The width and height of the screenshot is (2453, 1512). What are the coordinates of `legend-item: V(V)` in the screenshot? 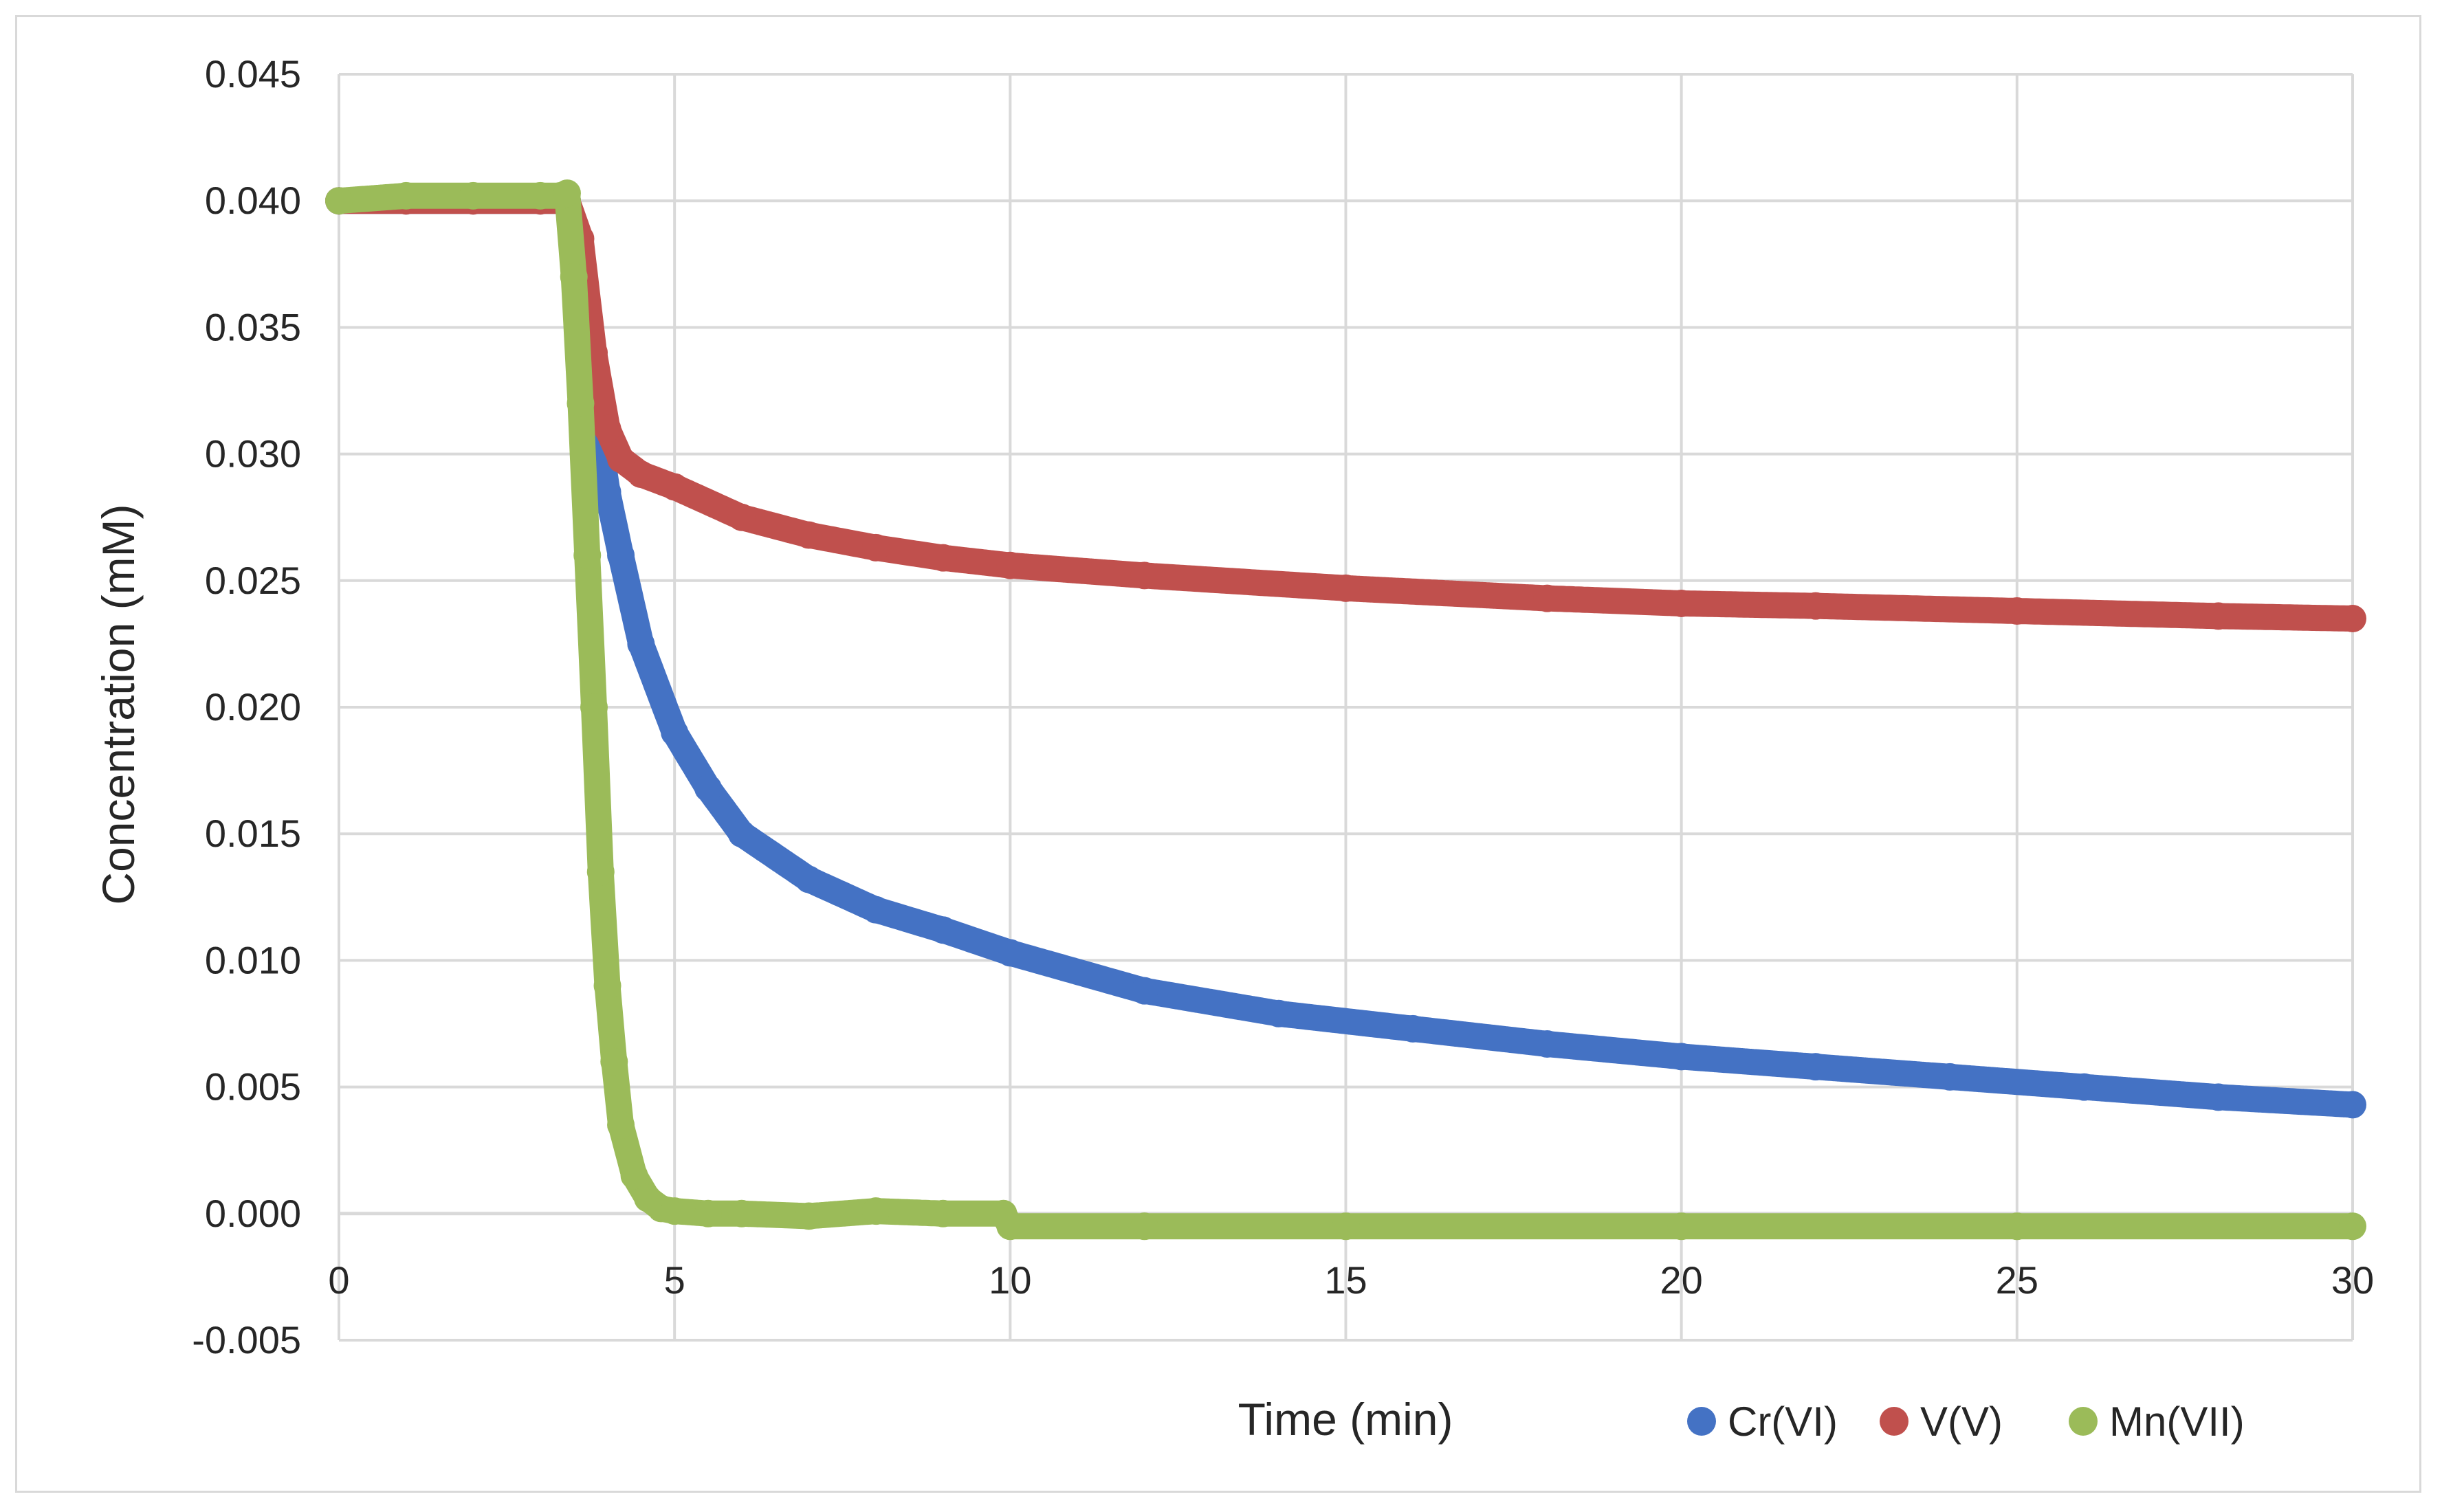 It's located at (1941, 1422).